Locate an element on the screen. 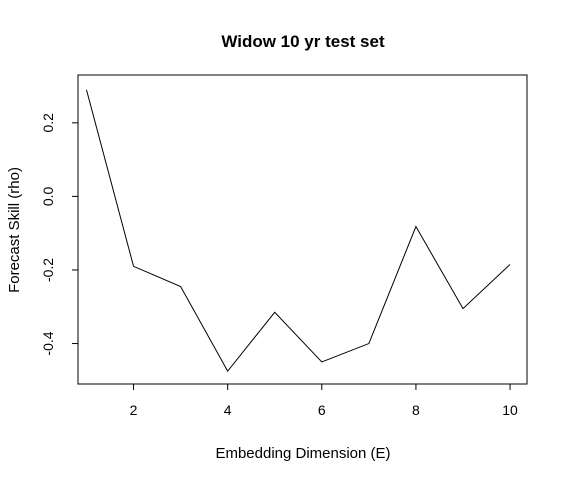 The width and height of the screenshot is (569, 483). y-axis-label: Forecast Skill (rho) is located at coordinates (14, 230).